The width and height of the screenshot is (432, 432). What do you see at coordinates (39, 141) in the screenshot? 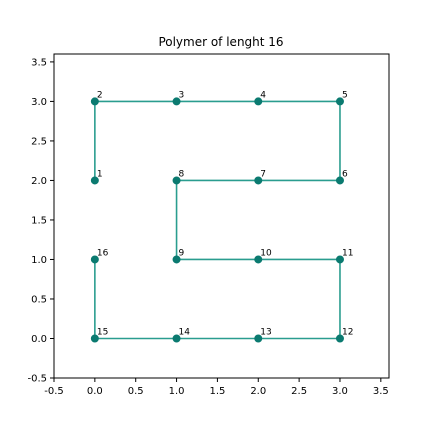
I see `y-tick-label: 2.5` at bounding box center [39, 141].